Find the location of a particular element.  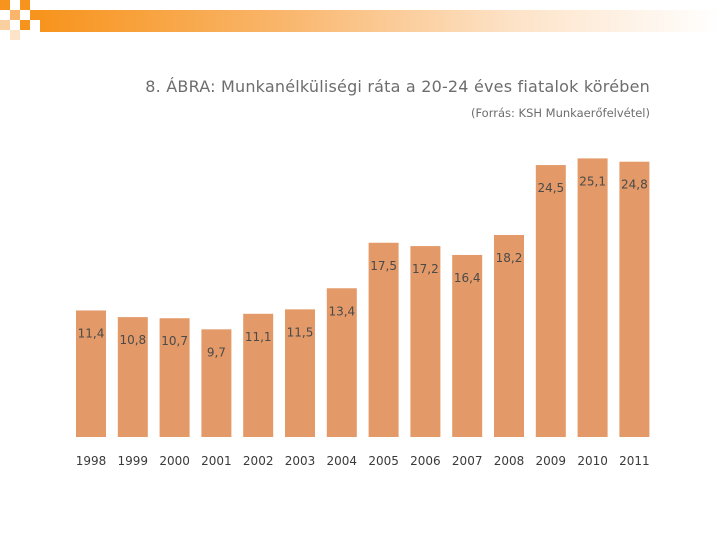

data-label-2007: 16,4 is located at coordinates (467, 278).